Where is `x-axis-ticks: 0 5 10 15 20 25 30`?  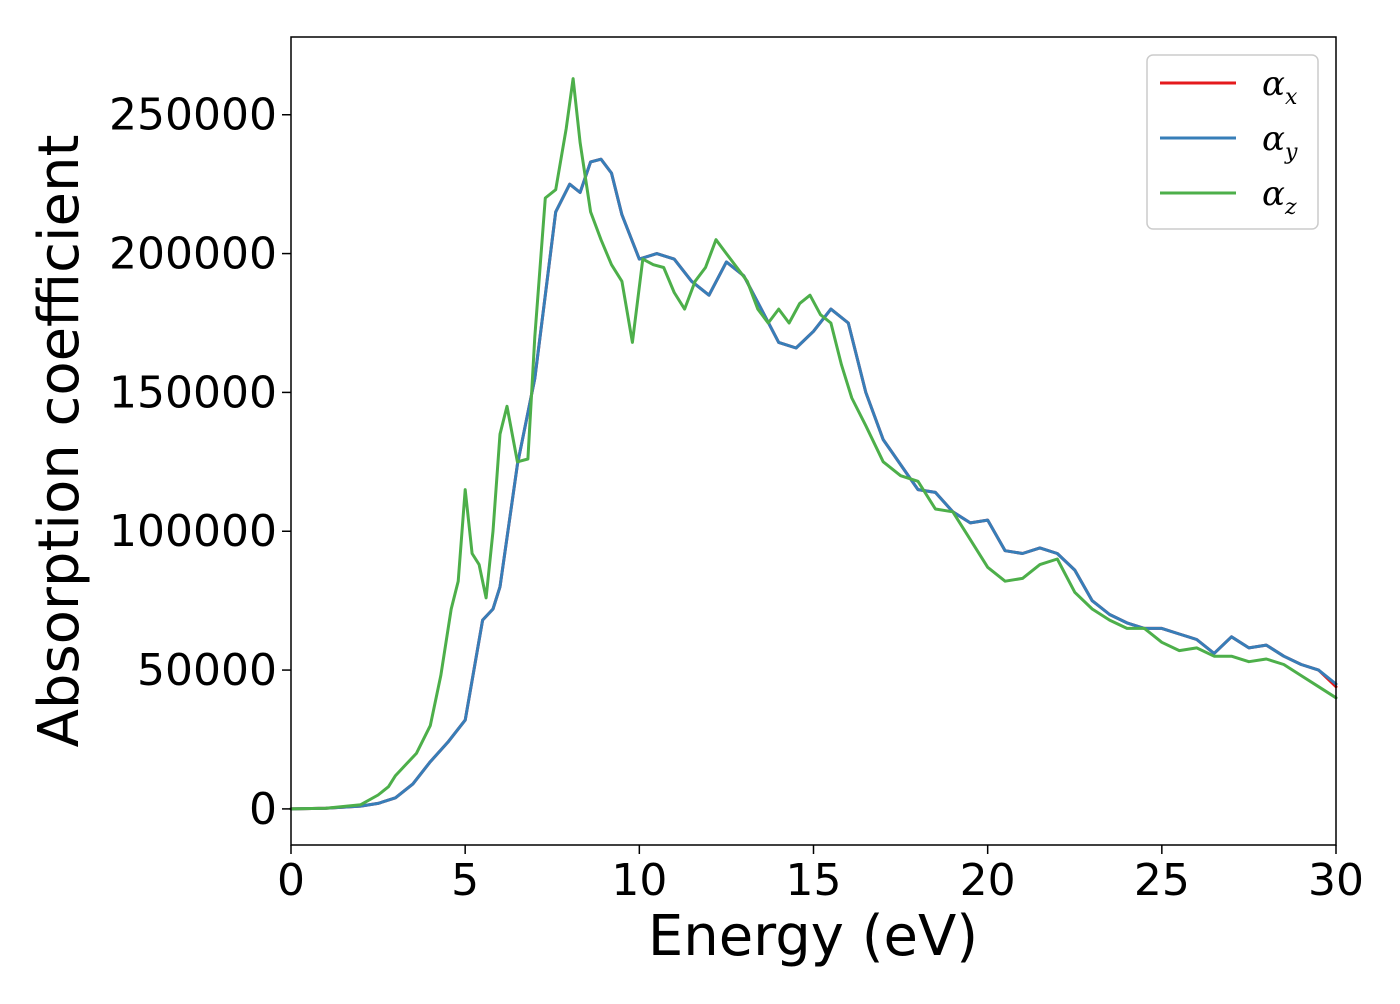 x-axis-ticks: 0 5 10 15 20 25 30 is located at coordinates (820, 875).